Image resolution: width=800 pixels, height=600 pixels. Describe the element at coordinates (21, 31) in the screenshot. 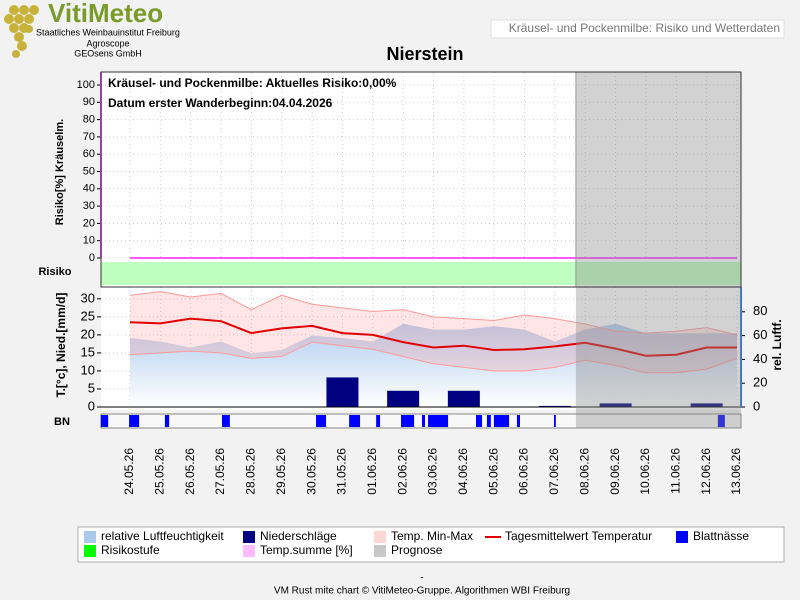

I see `logo-grapes` at that location.